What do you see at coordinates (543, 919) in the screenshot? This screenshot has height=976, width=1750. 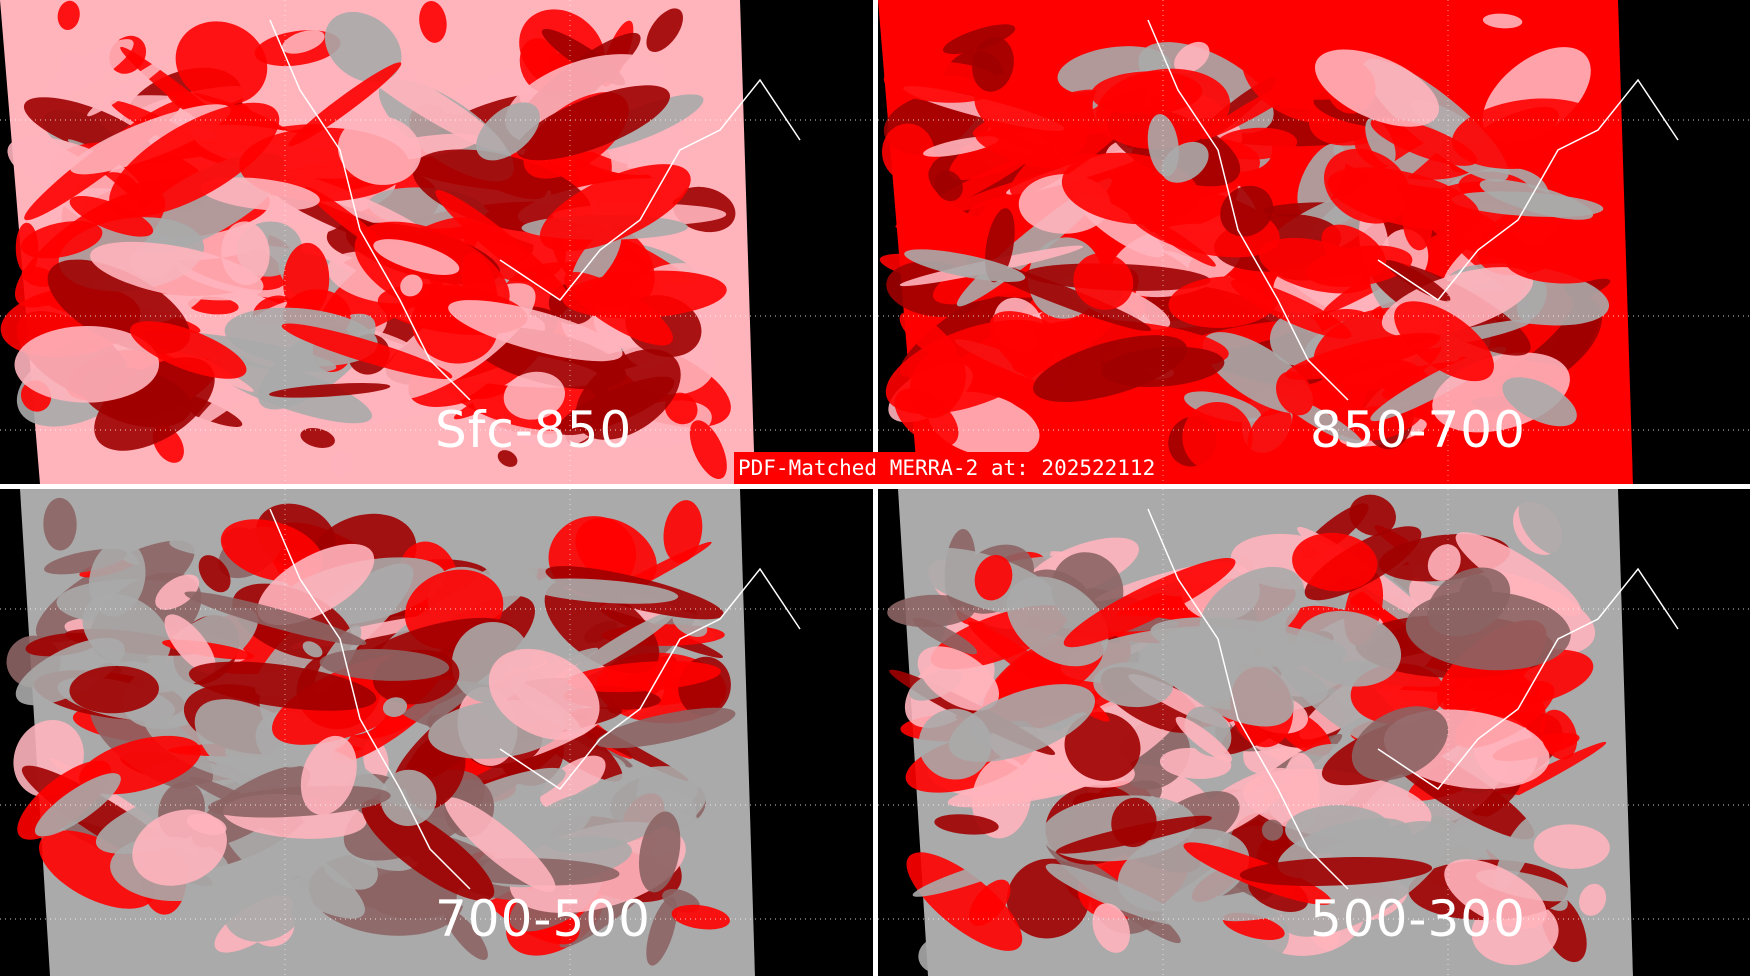 I see `panel-label: 700-500` at bounding box center [543, 919].